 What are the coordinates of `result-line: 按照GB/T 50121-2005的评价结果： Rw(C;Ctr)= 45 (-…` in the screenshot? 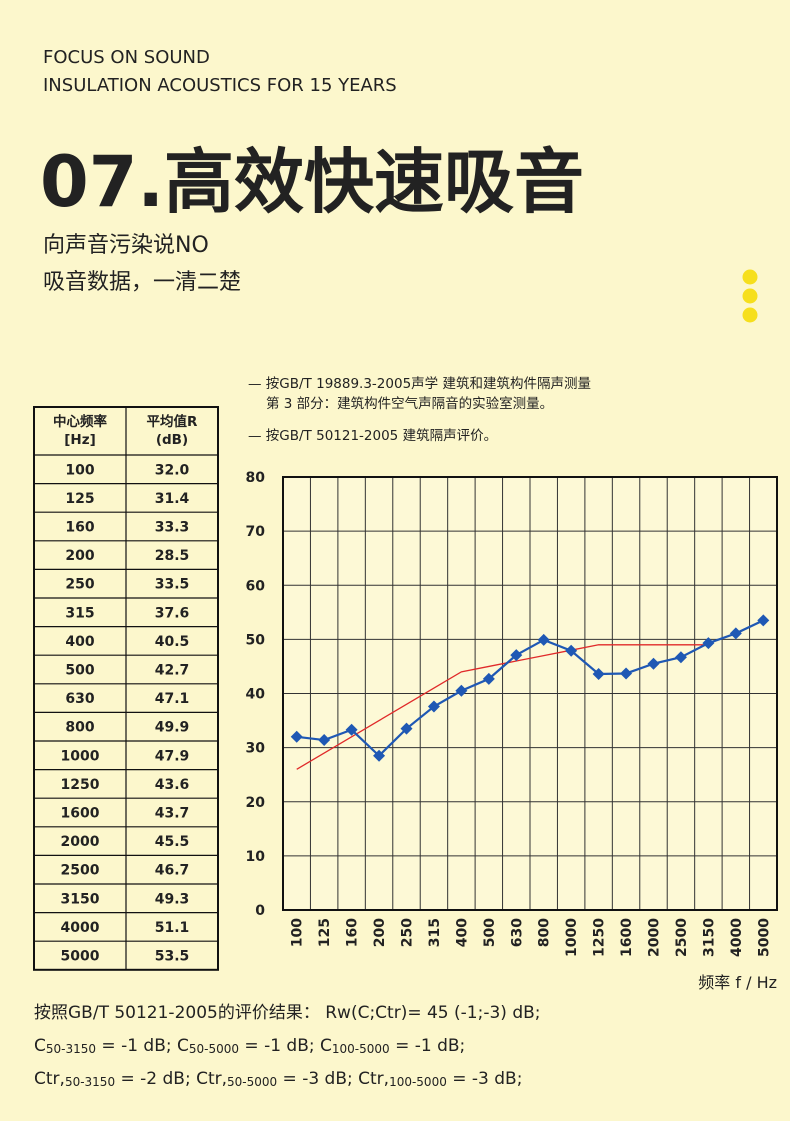 It's located at (287, 1013).